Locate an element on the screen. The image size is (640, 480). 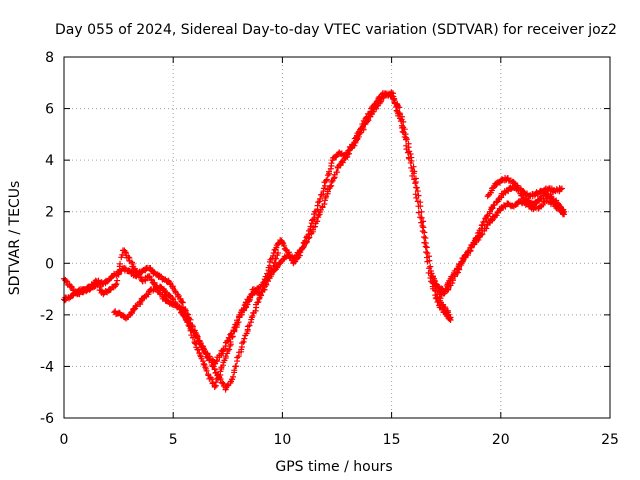
y-tick-label: 6 is located at coordinates (49, 110).